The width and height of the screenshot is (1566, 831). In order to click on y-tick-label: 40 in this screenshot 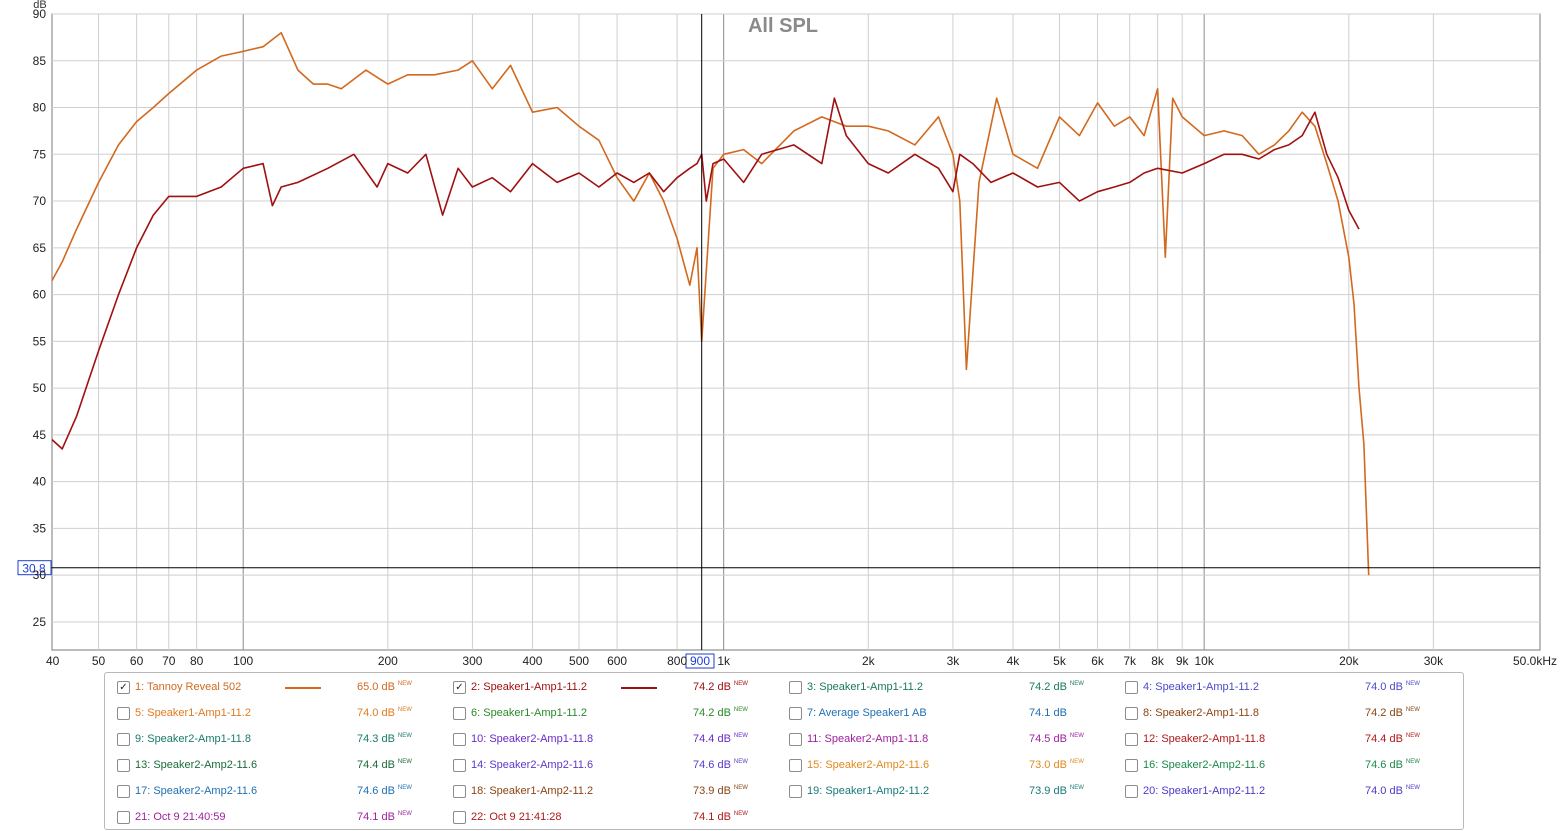, I will do `click(40, 482)`.